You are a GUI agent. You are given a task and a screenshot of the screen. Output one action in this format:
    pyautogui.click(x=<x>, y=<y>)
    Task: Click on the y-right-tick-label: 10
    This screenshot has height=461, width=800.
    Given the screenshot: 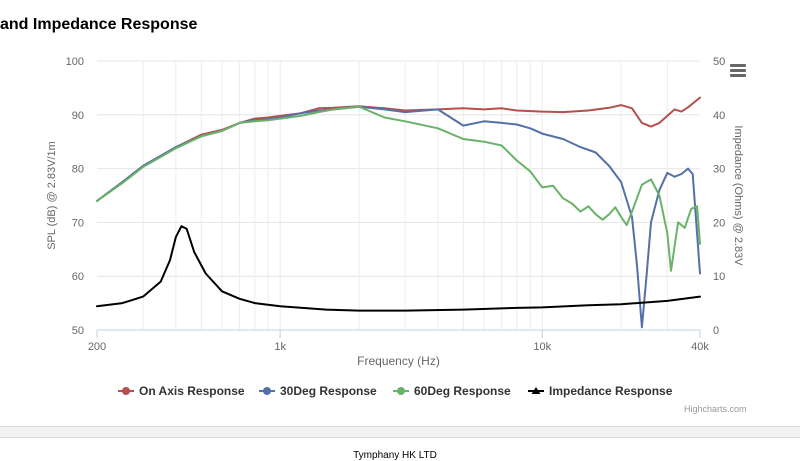 What is the action you would take?
    pyautogui.click(x=719, y=277)
    